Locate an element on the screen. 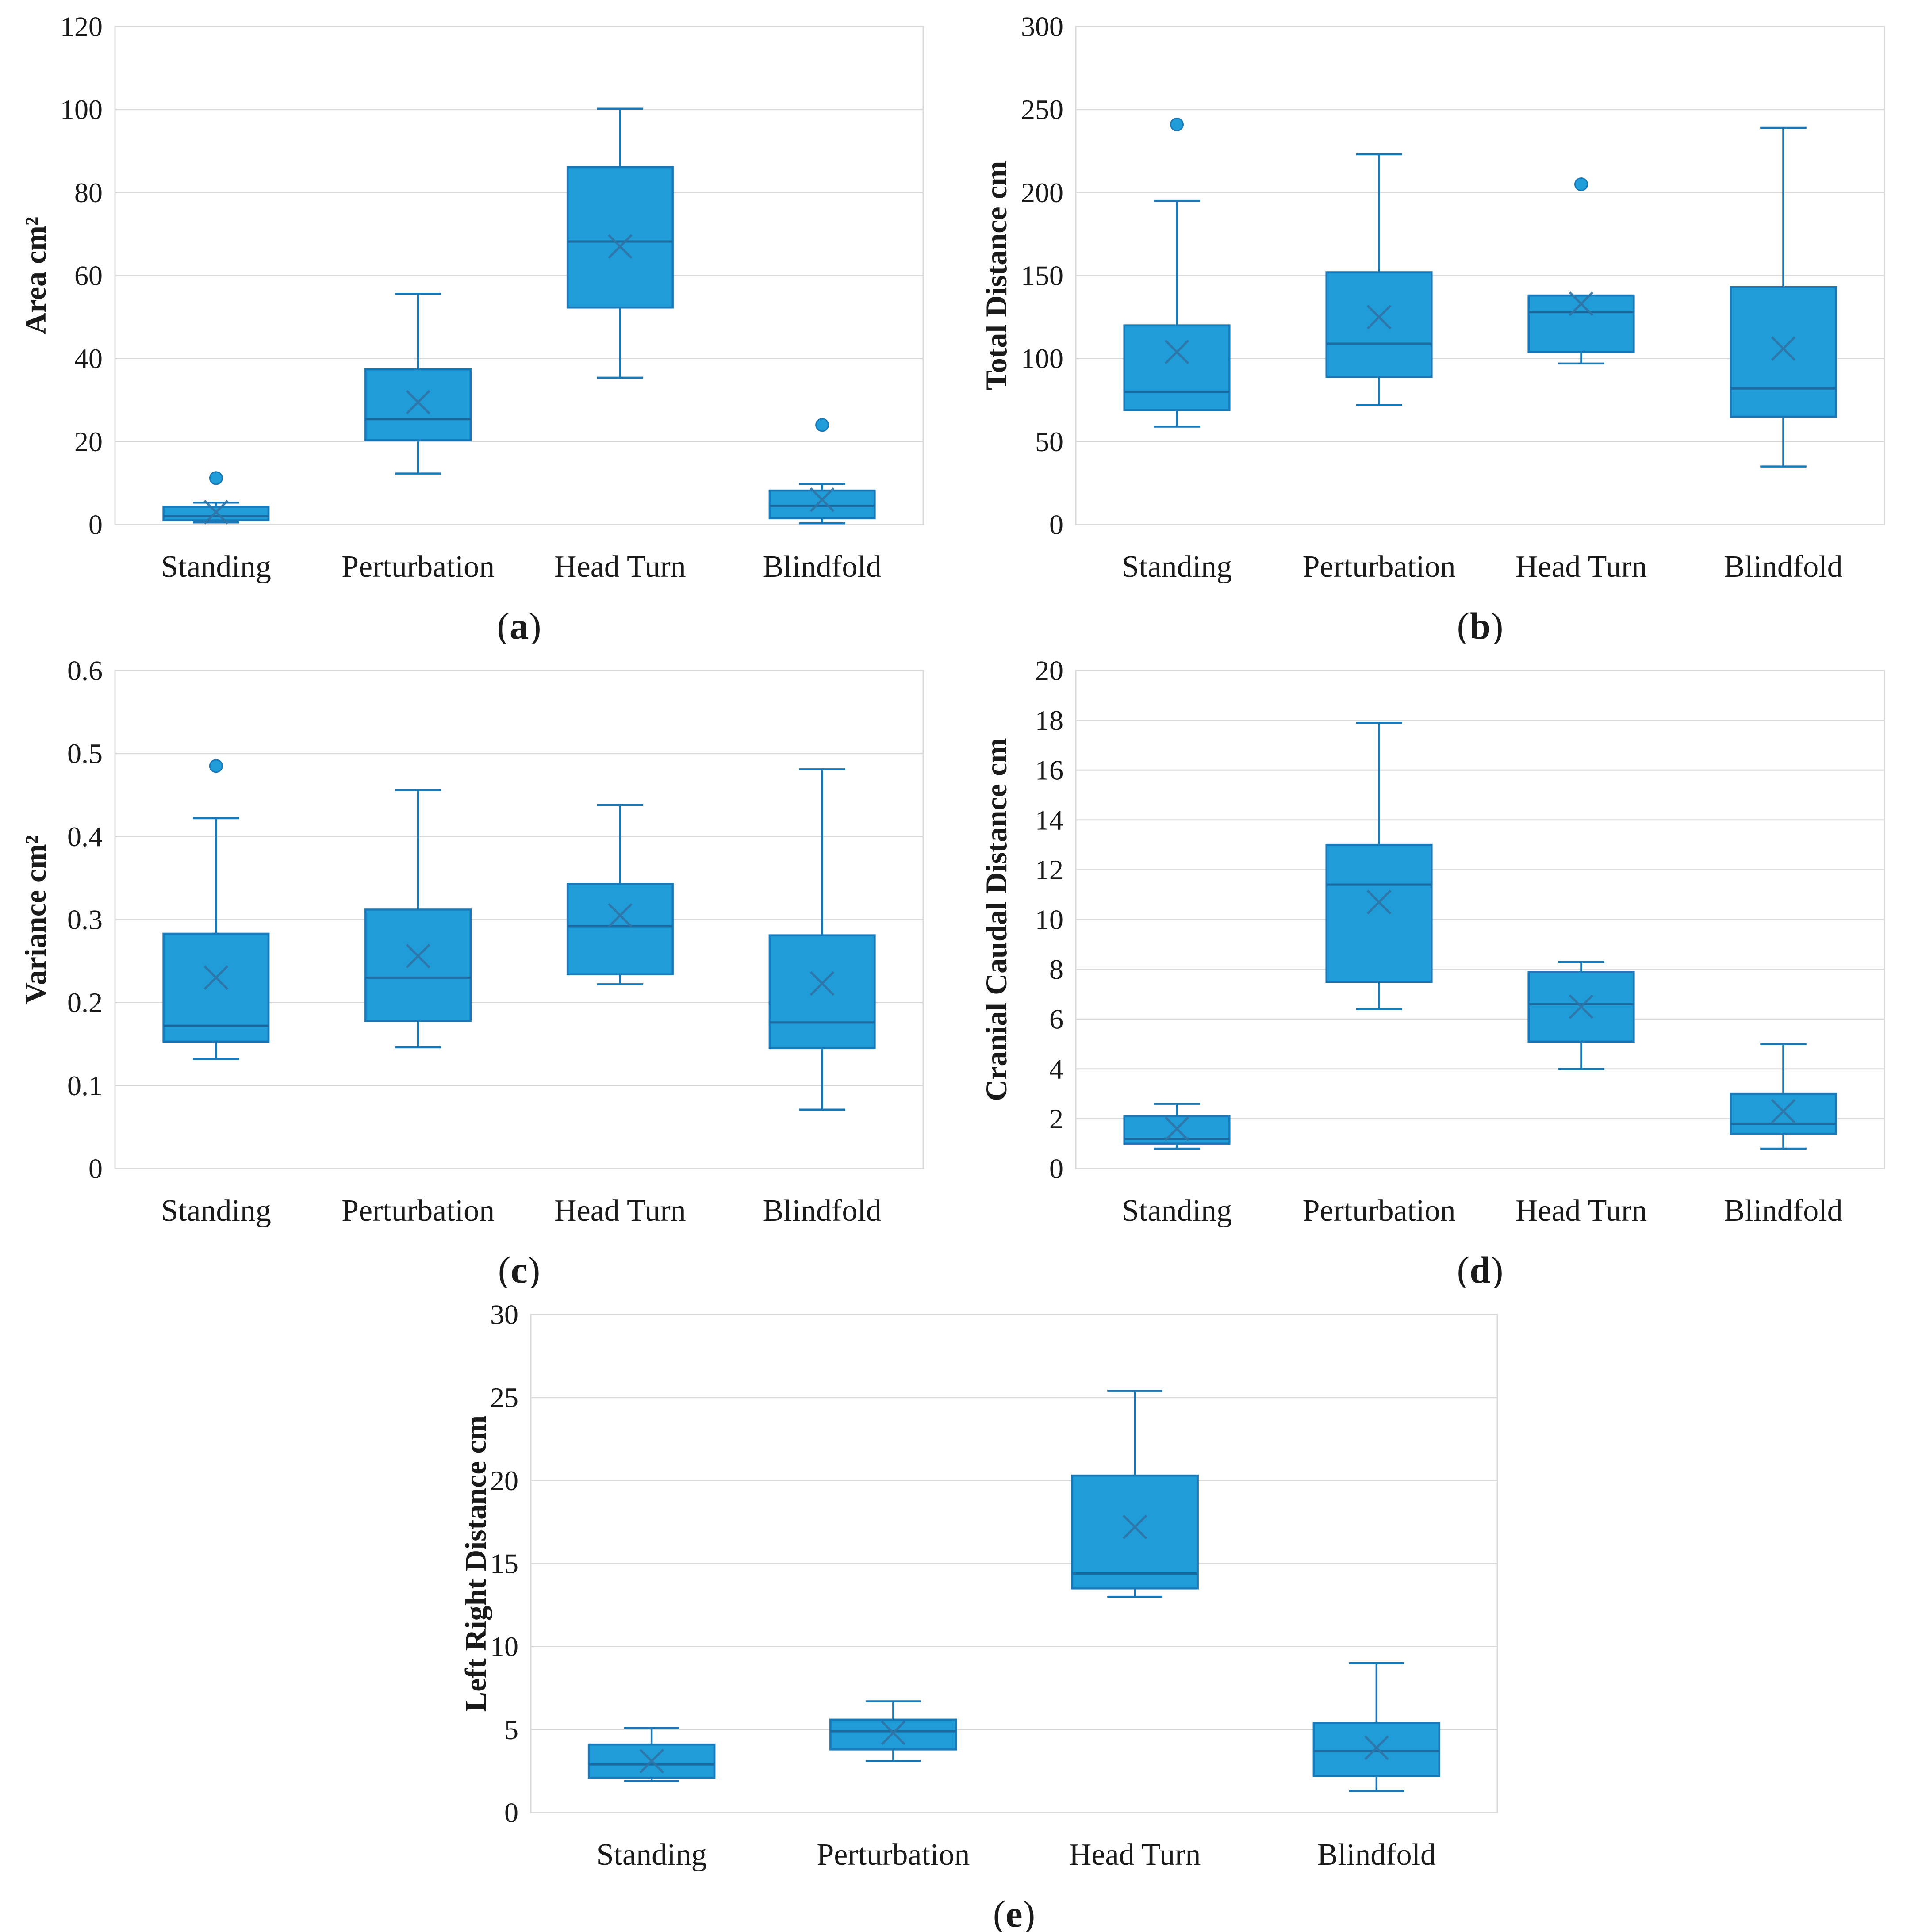 Image resolution: width=1922 pixels, height=1932 pixels. y-tick-label: 50 is located at coordinates (1049, 441).